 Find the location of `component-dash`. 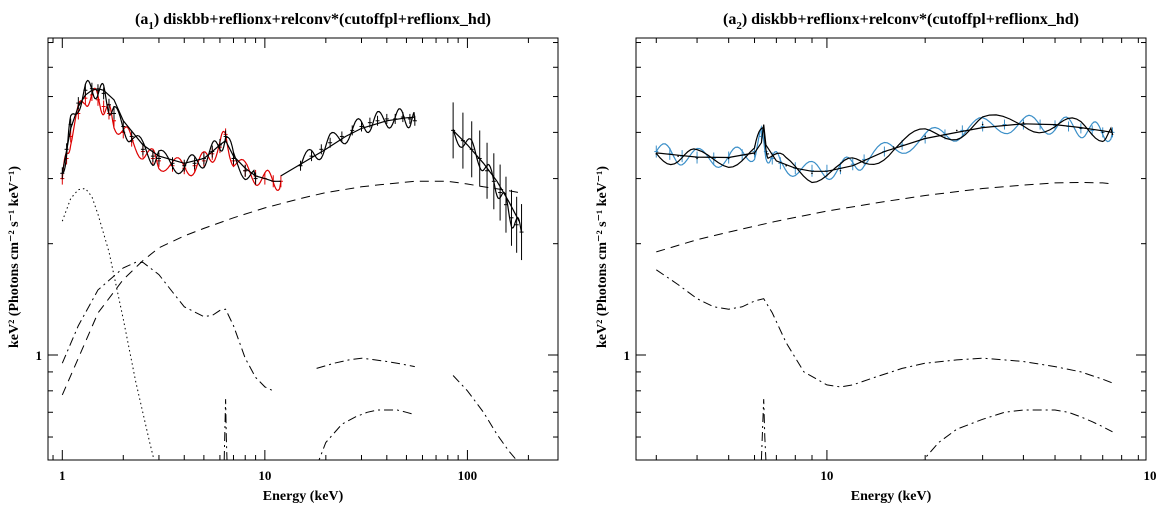

component-dash is located at coordinates (884, 217).